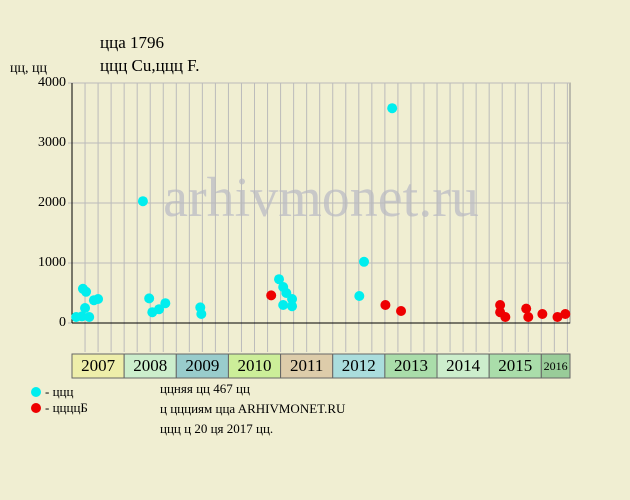  I want to click on note: ц ццциям ццa ARHIVMONET.RU, so click(253, 408).